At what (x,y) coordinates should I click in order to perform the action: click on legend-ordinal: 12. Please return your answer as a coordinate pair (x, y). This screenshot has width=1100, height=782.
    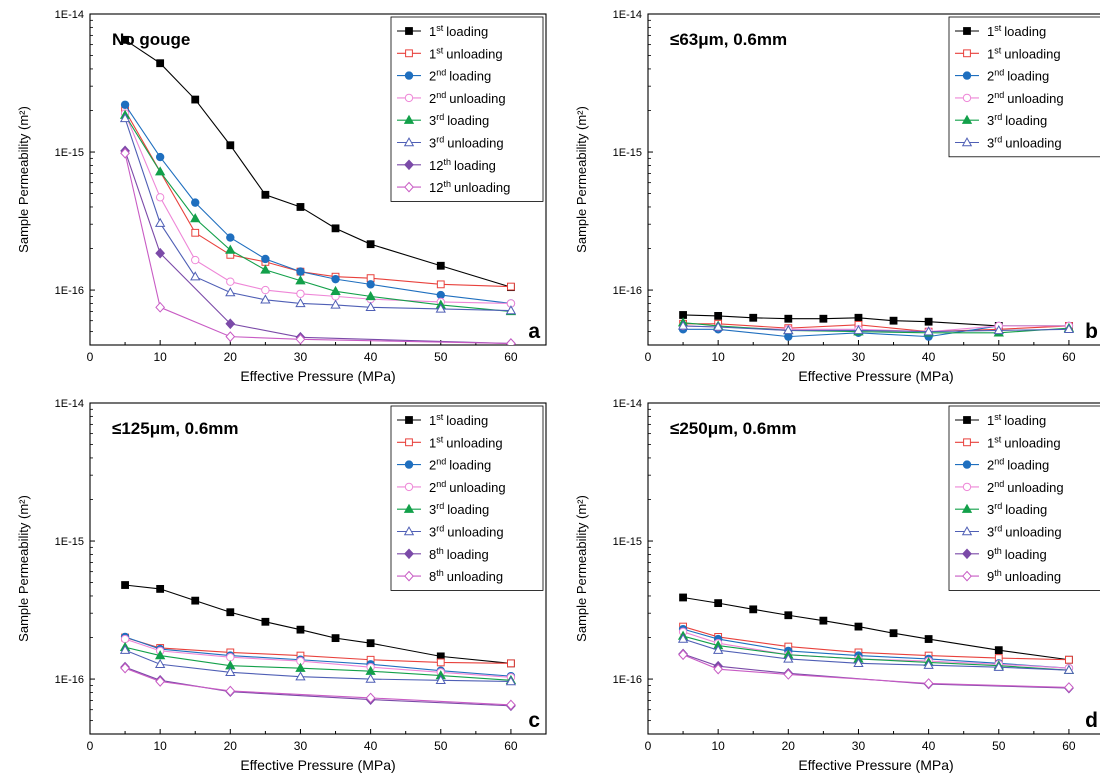
    Looking at the image, I should click on (436, 165).